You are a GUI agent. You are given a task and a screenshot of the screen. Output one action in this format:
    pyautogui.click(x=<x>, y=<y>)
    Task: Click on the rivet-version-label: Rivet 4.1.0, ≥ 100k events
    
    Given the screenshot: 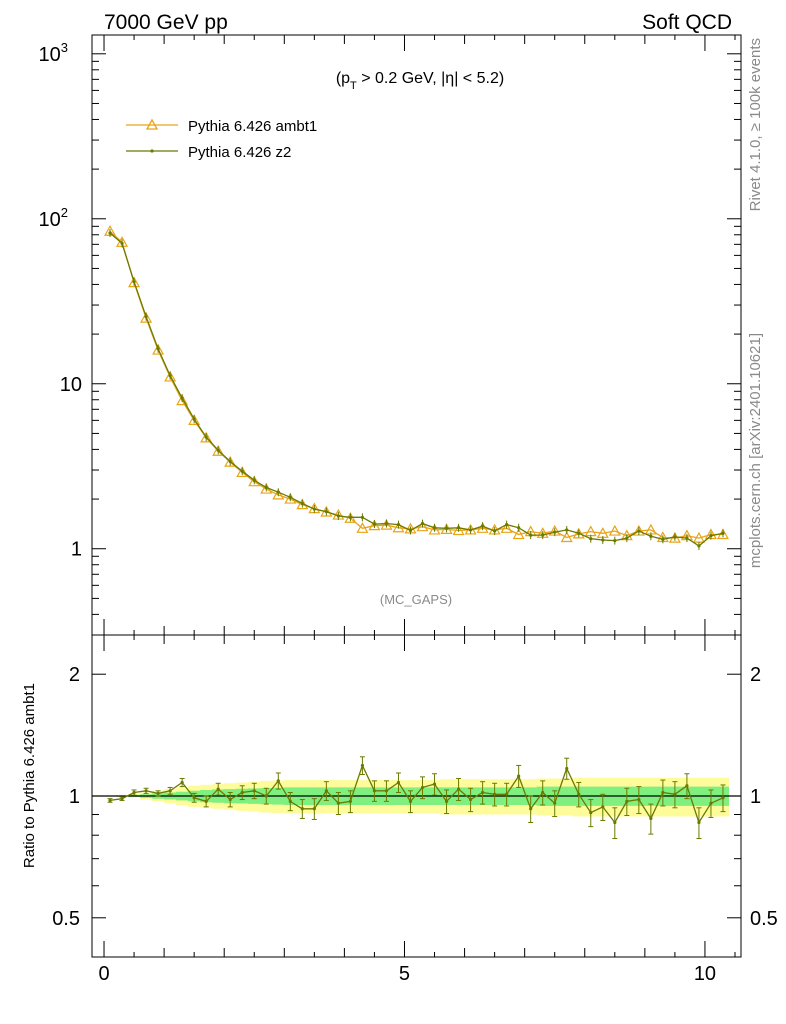 What is the action you would take?
    pyautogui.click(x=755, y=124)
    